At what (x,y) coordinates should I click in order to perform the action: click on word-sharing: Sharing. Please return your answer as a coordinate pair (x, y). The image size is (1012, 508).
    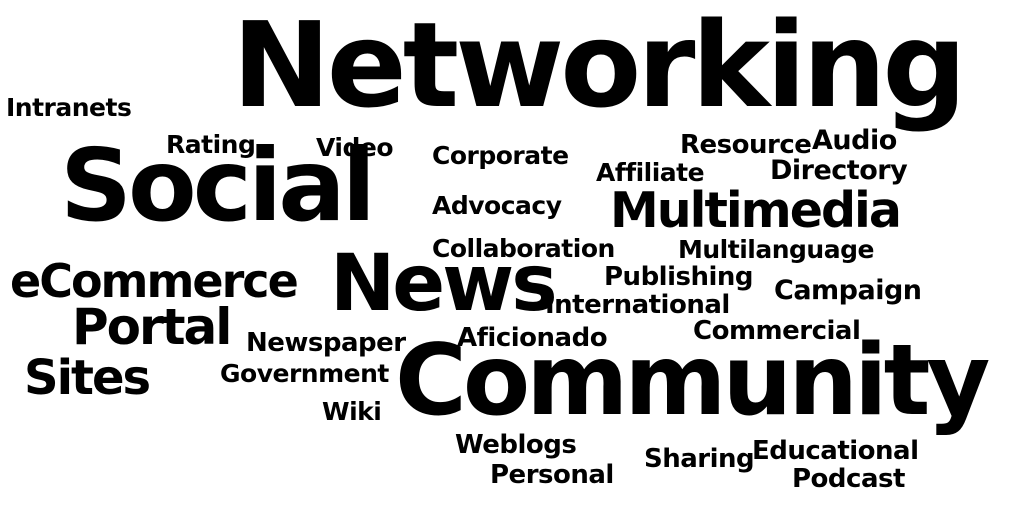
    Looking at the image, I should click on (699, 459).